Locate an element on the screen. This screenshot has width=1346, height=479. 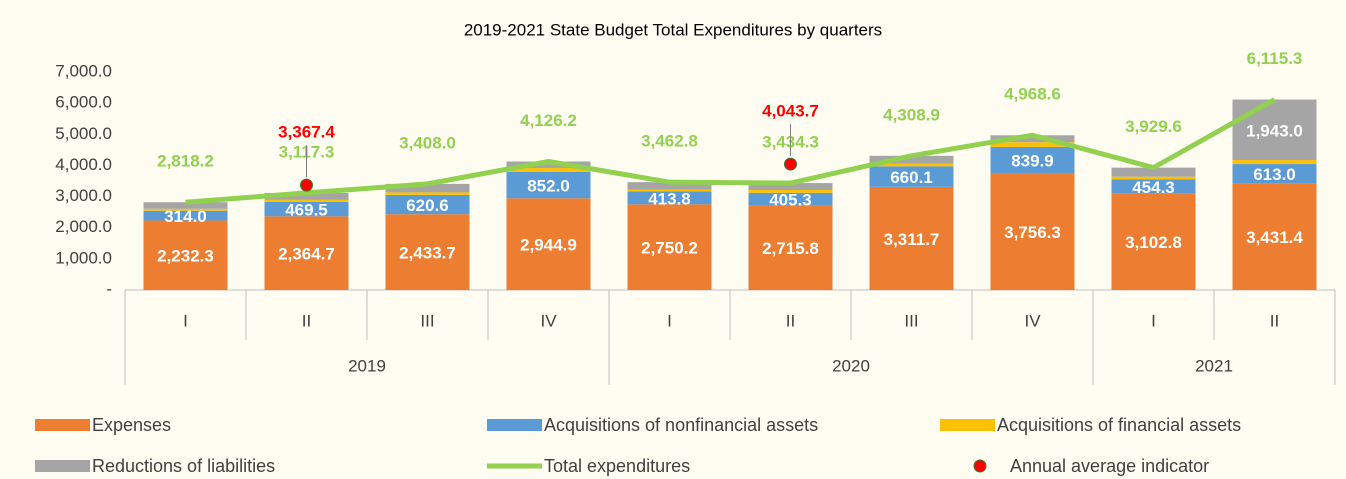
data-label: 3,367.4 is located at coordinates (306, 132).